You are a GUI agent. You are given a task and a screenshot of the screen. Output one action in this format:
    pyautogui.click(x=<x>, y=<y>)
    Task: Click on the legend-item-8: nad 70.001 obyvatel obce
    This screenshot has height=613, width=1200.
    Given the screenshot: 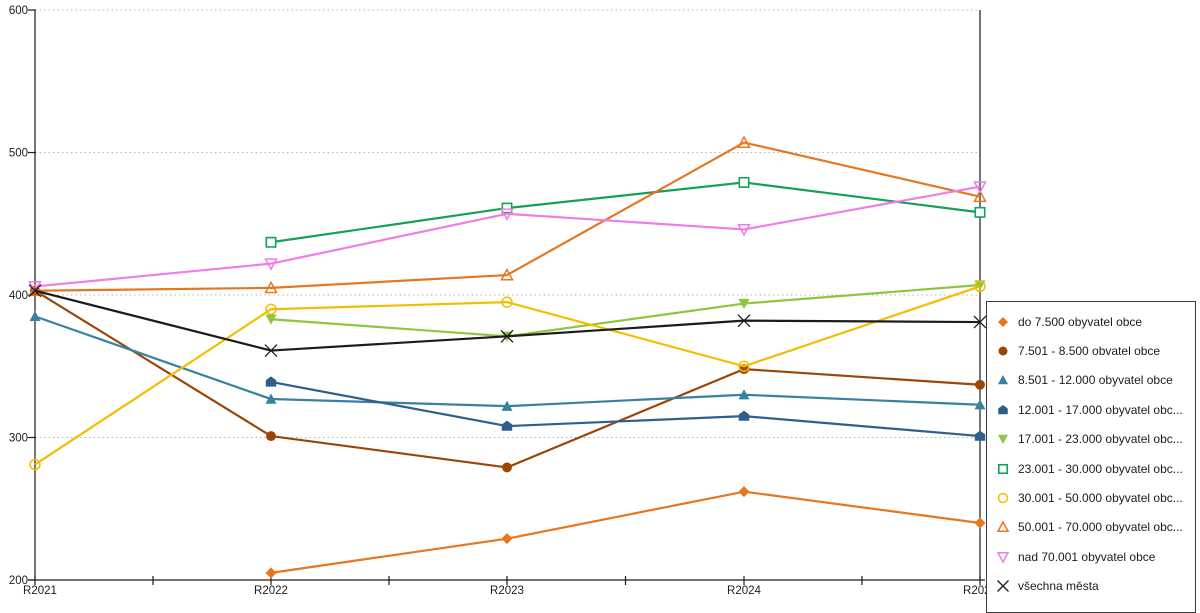 What is the action you would take?
    pyautogui.click(x=1091, y=556)
    